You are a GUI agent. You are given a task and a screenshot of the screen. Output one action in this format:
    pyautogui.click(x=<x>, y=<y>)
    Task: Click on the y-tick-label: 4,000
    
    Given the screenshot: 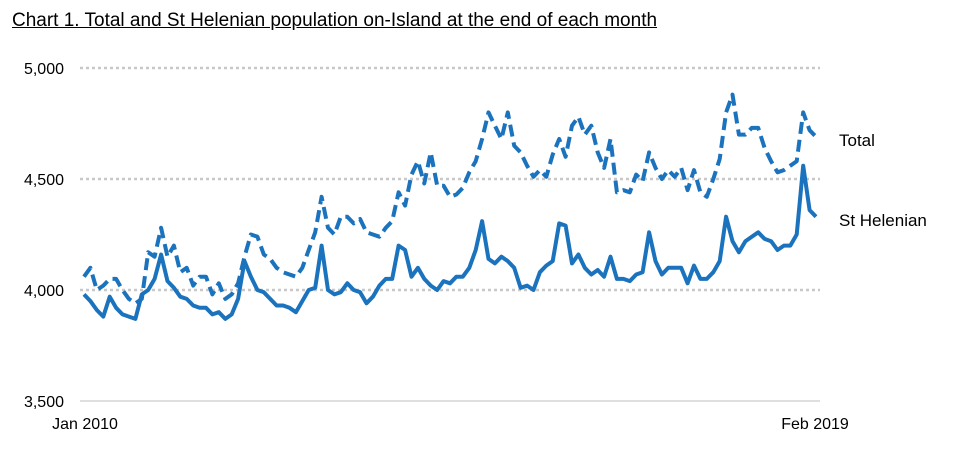 What is the action you would take?
    pyautogui.click(x=44, y=291)
    